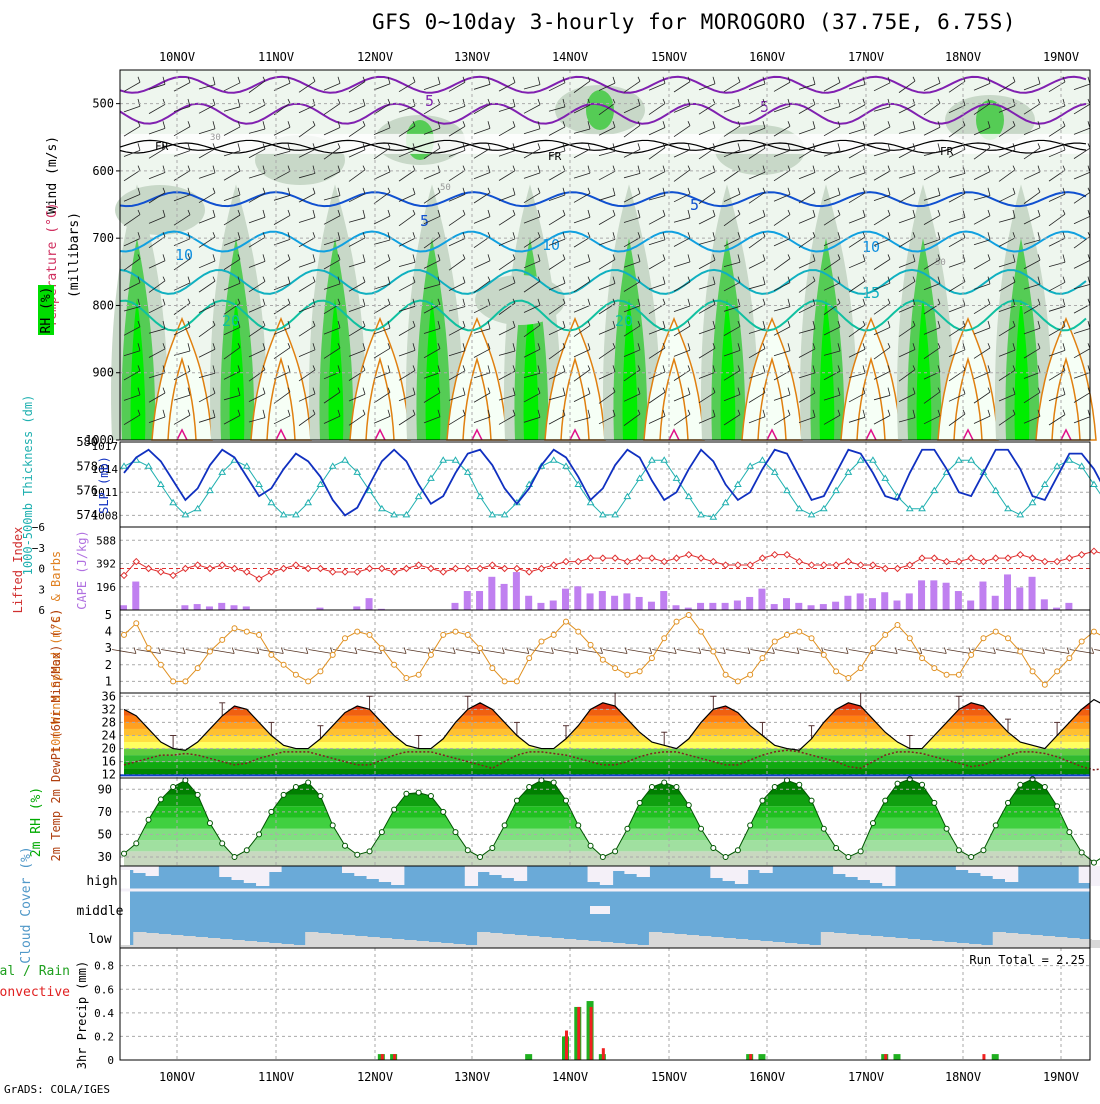 This screenshot has height=1104, width=1100. I want to click on precip-tick-label: 0.2, so click(104, 1036).